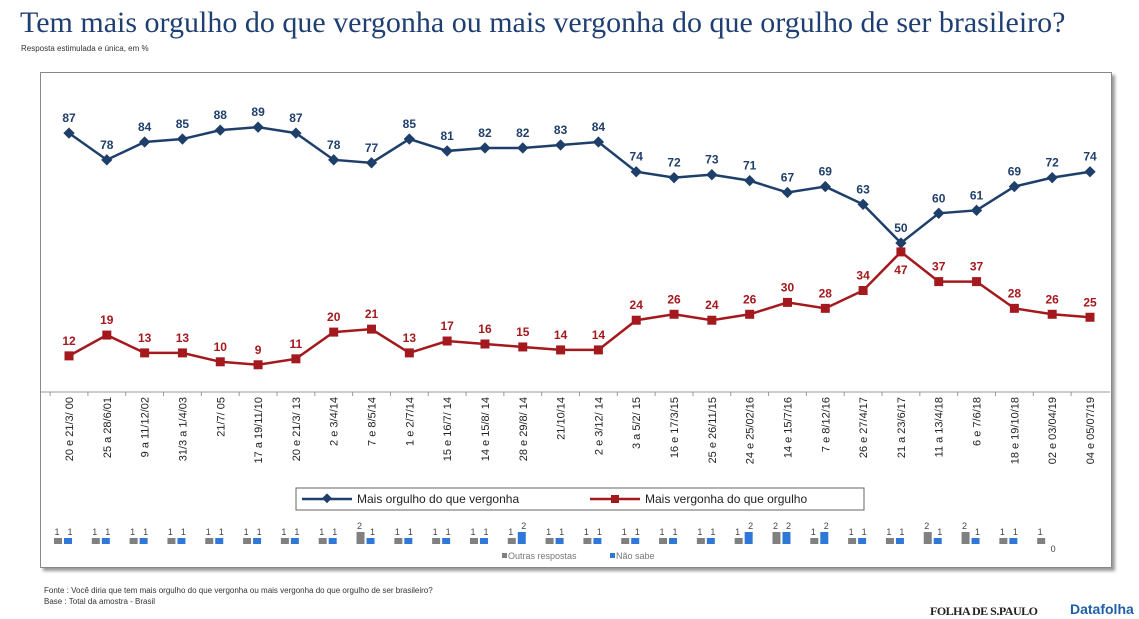  I want to click on folha-logo: FOLHA DE S.PAULO, so click(984, 611).